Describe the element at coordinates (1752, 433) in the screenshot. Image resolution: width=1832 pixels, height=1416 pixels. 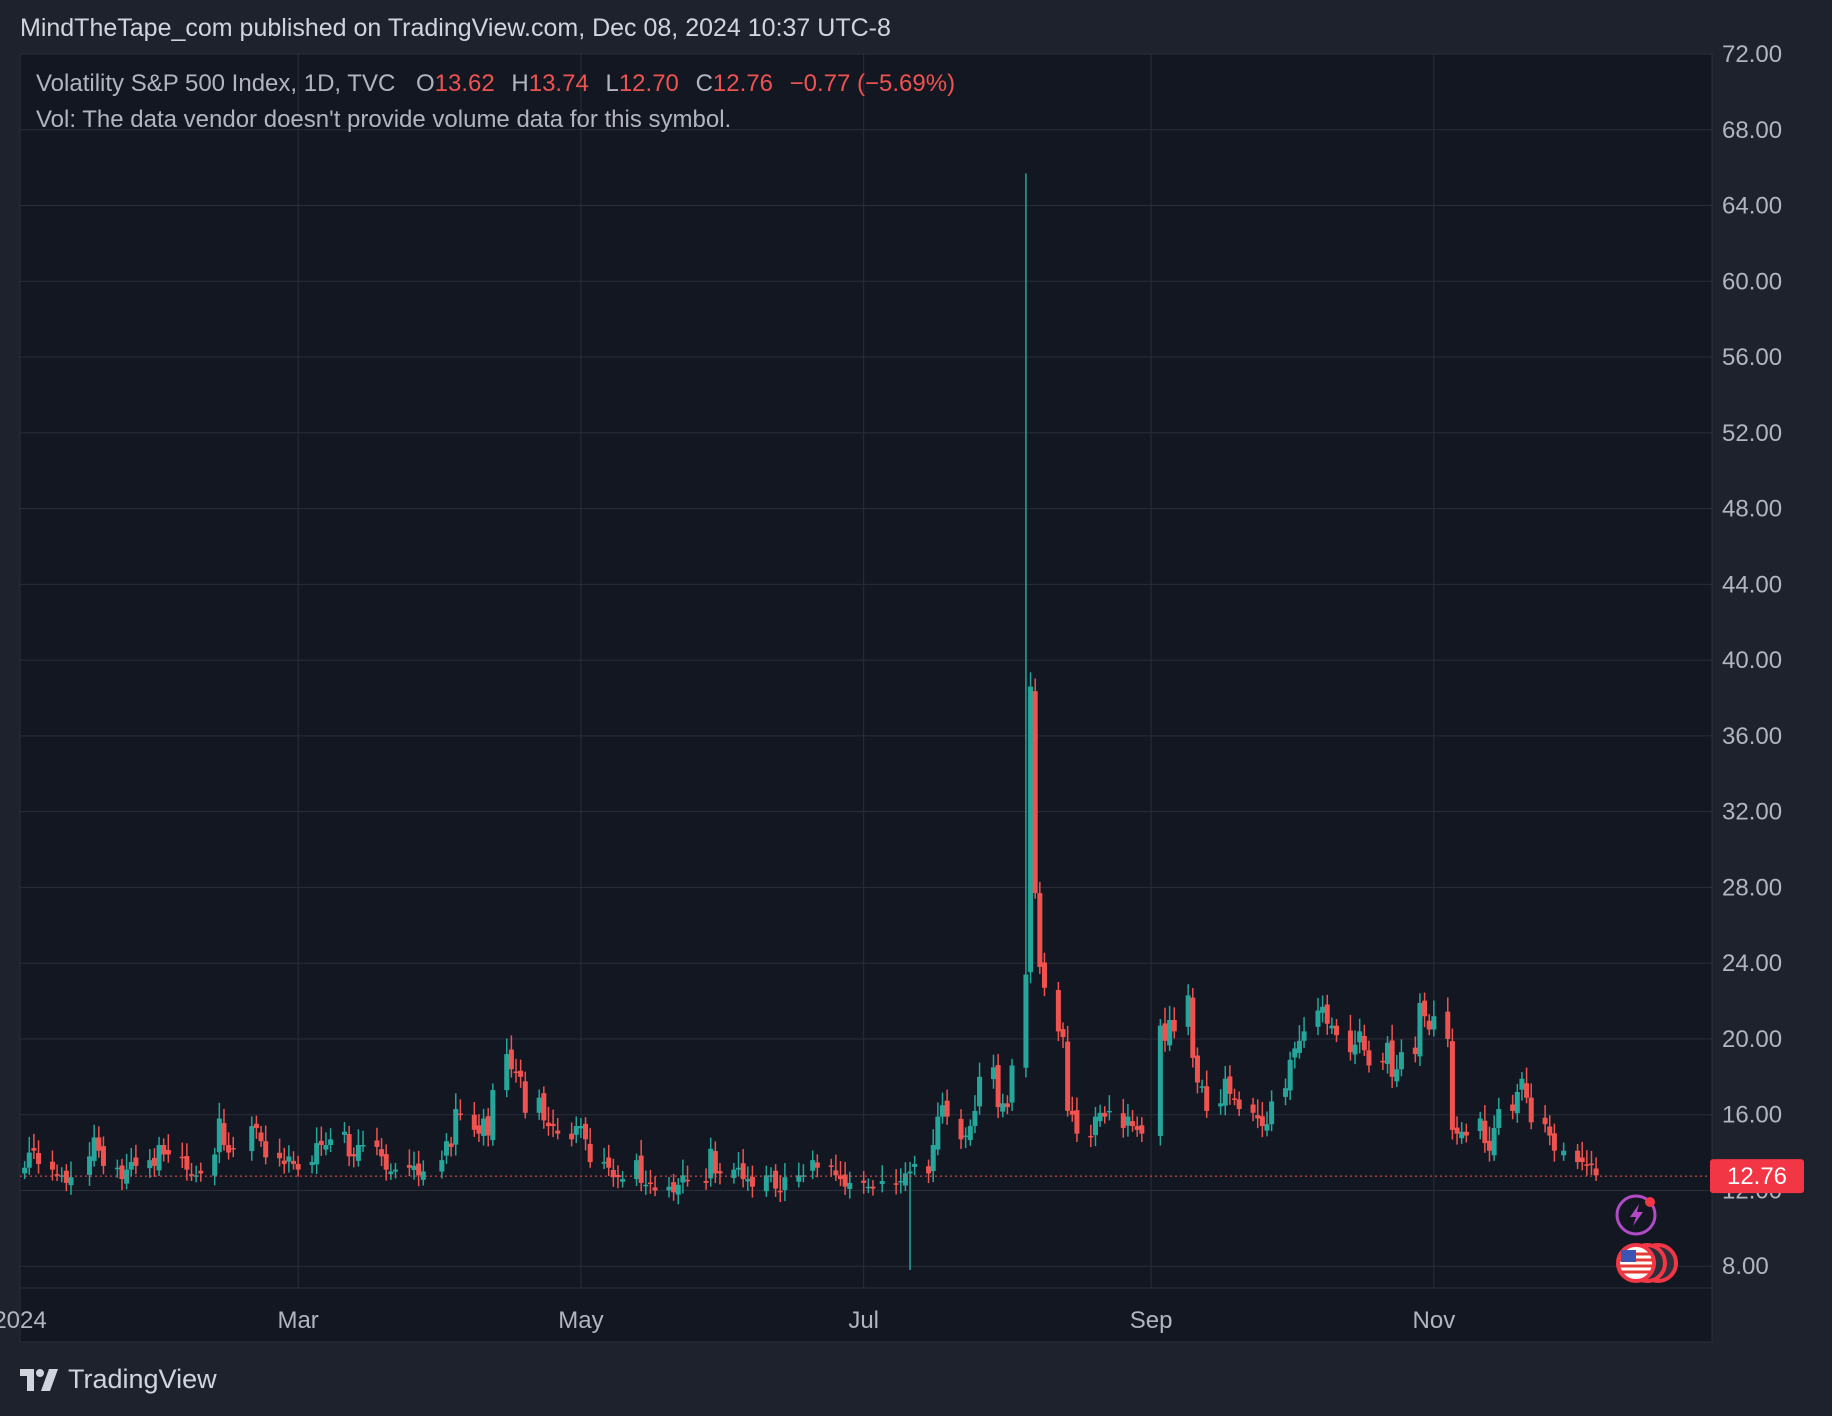
I see `y-tick-label: 52.00` at that location.